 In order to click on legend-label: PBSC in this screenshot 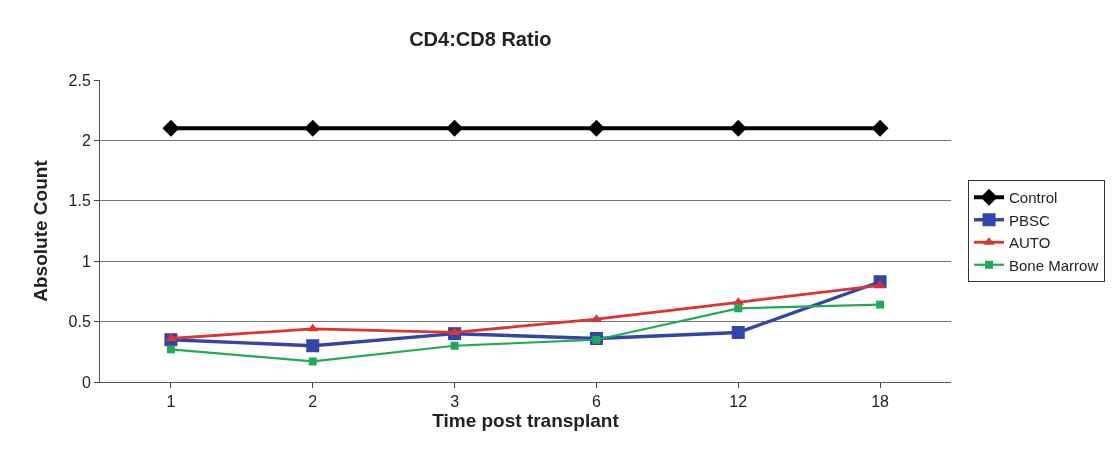, I will do `click(1030, 220)`.